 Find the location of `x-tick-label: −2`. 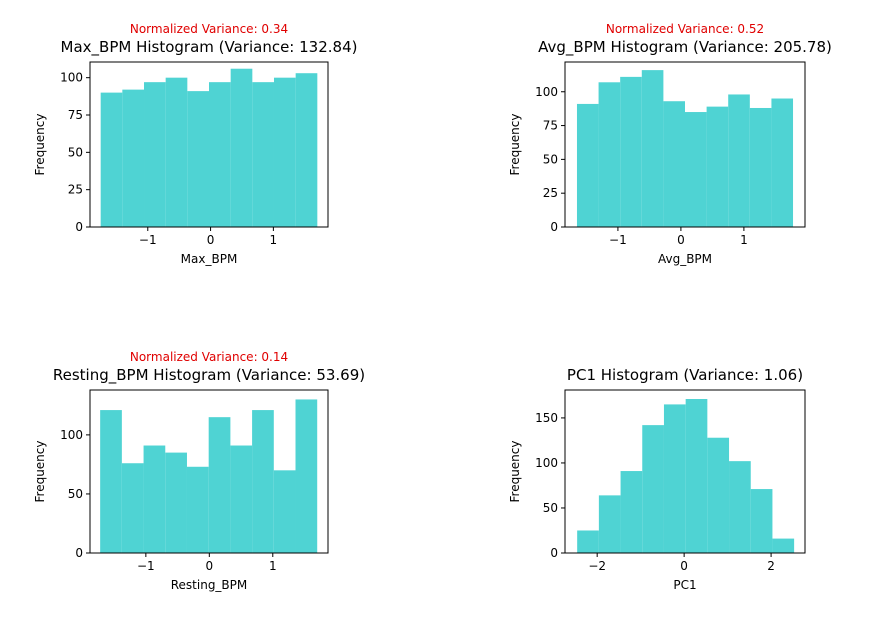

x-tick-label: −2 is located at coordinates (597, 566).